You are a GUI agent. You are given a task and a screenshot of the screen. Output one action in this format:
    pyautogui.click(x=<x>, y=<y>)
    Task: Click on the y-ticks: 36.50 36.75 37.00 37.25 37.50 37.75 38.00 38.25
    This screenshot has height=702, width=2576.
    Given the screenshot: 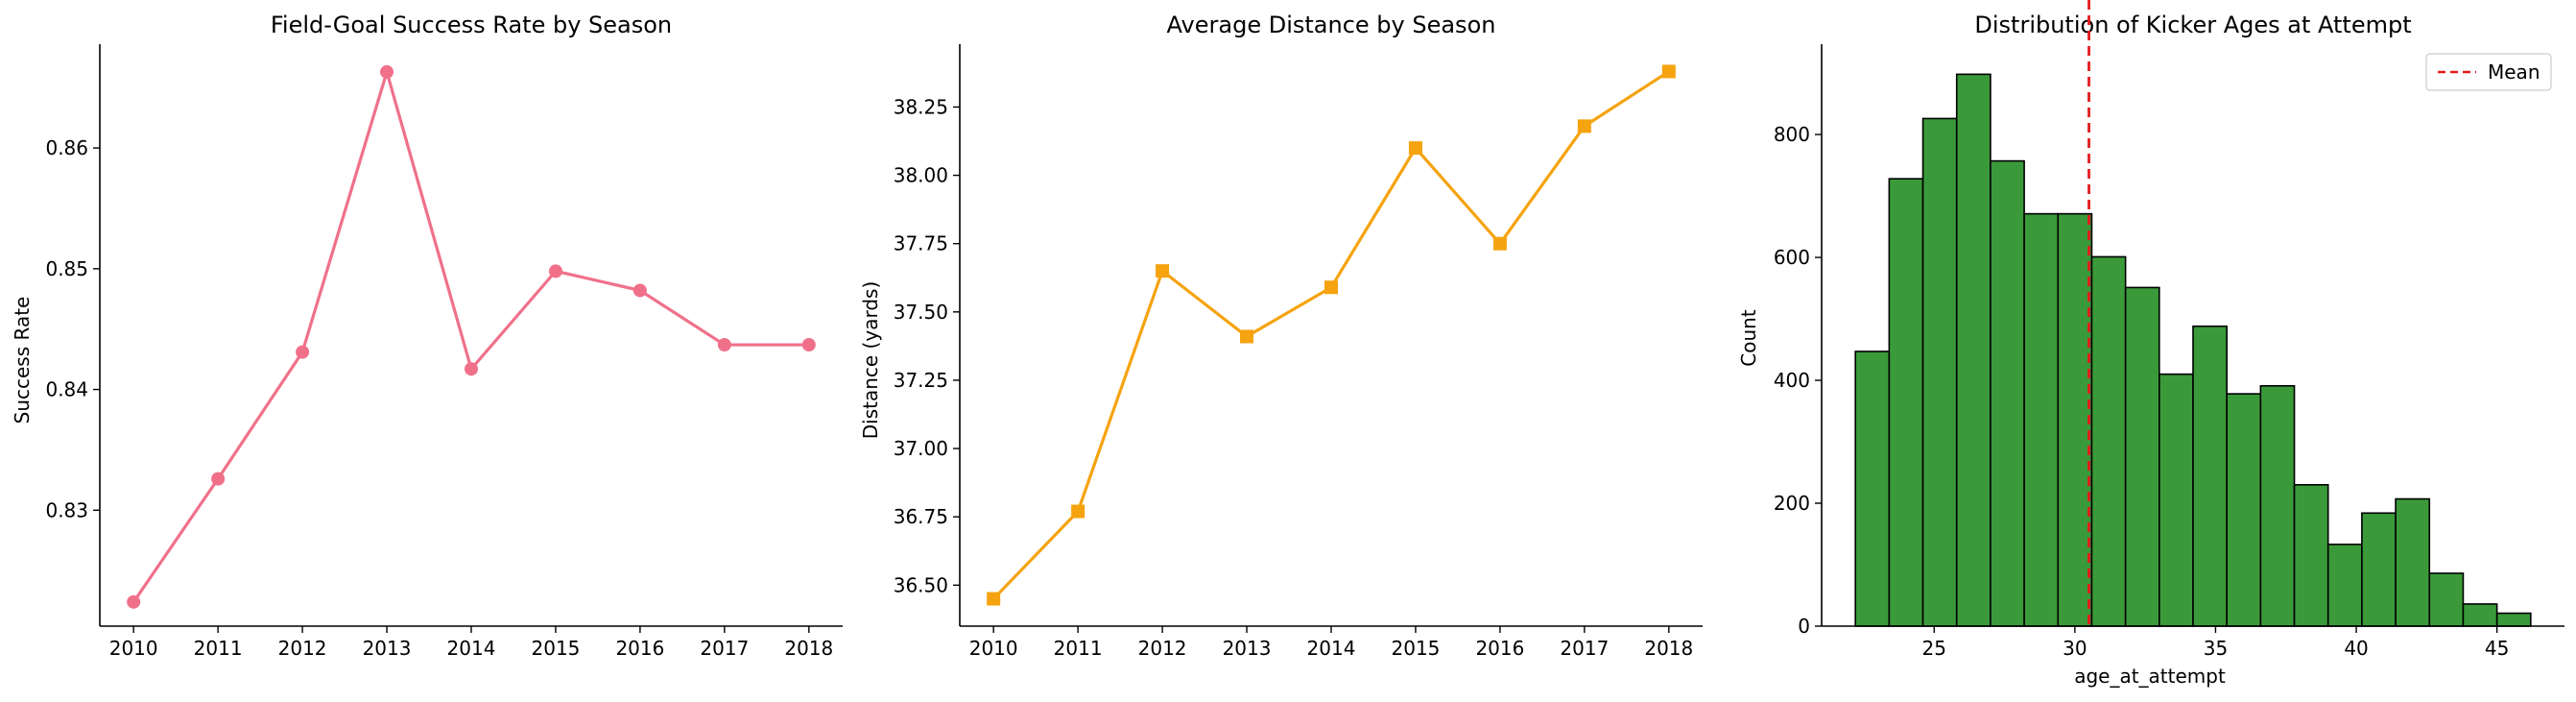 What is the action you would take?
    pyautogui.click(x=927, y=345)
    